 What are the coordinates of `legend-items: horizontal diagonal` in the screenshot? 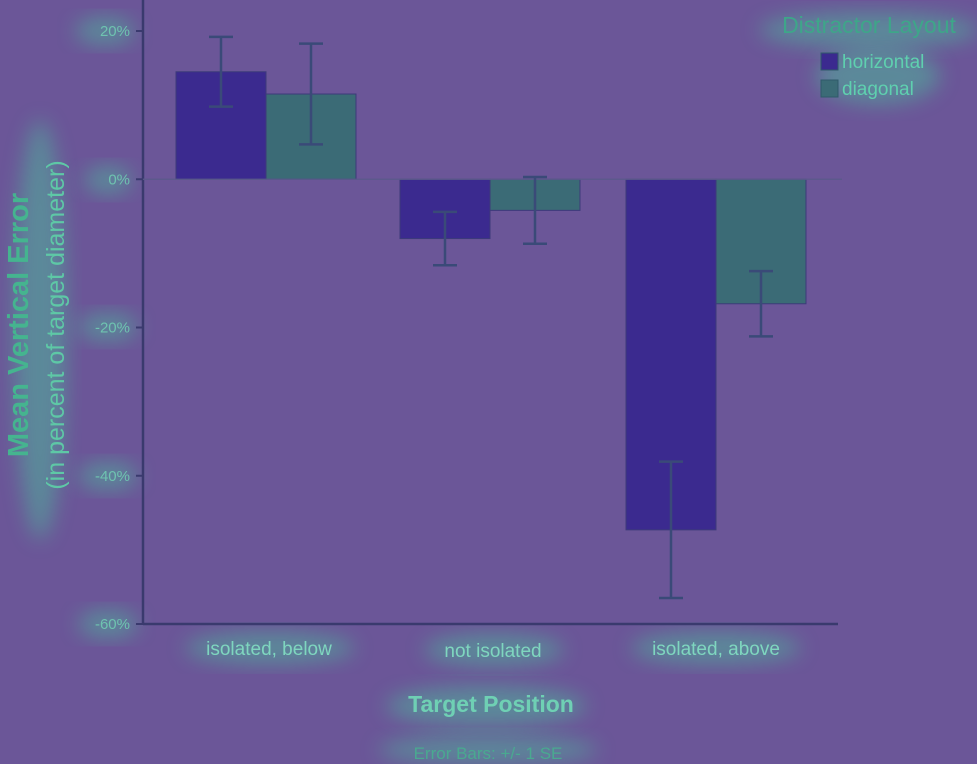 It's located at (872, 76).